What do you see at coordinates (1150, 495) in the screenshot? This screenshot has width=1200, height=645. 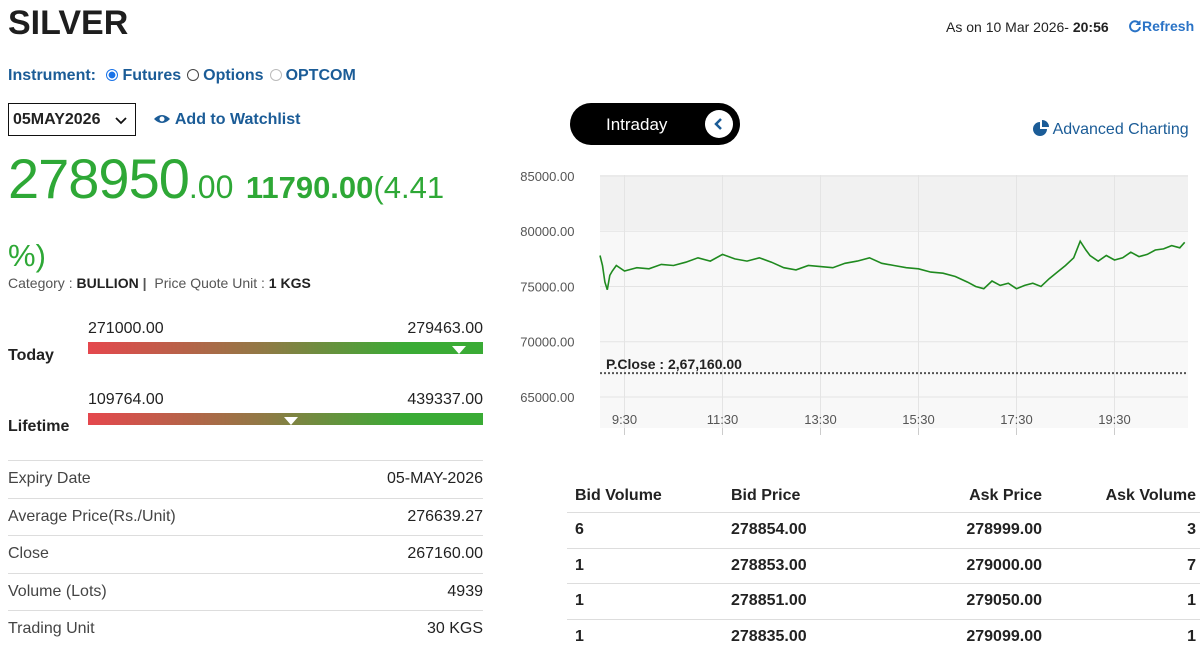 I see `depth-header: Ask Volume` at bounding box center [1150, 495].